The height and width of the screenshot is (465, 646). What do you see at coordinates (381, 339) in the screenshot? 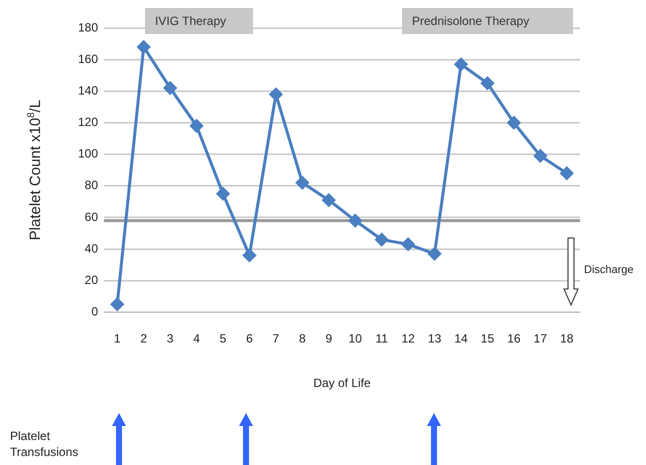
I see `x-tick-label: 11` at bounding box center [381, 339].